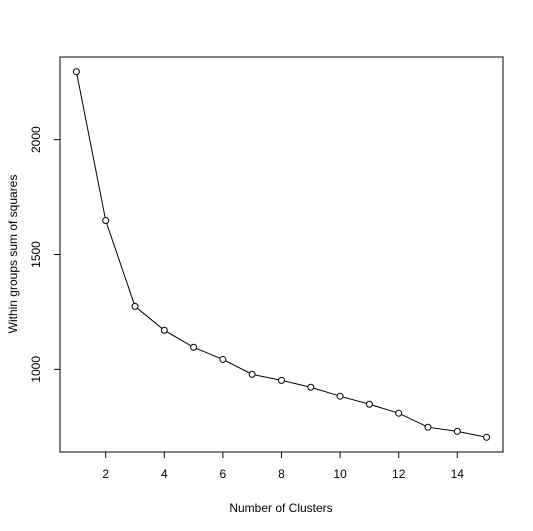 The width and height of the screenshot is (533, 531). I want to click on x-tick-label: 2, so click(105, 474).